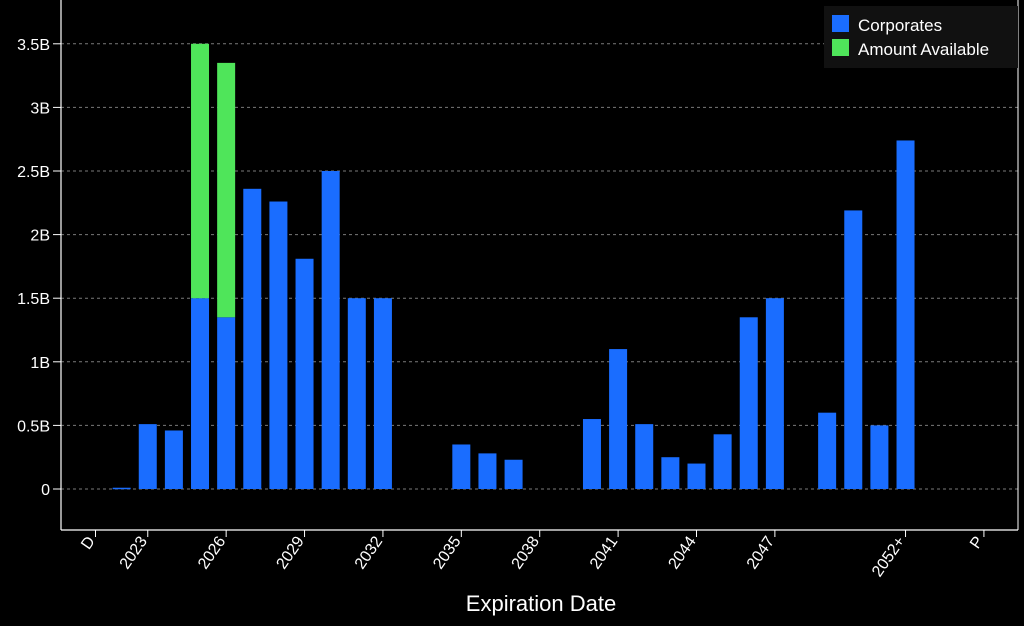 This screenshot has height=626, width=1024. Describe the element at coordinates (40, 363) in the screenshot. I see `y-tick-label-2: 1B` at that location.